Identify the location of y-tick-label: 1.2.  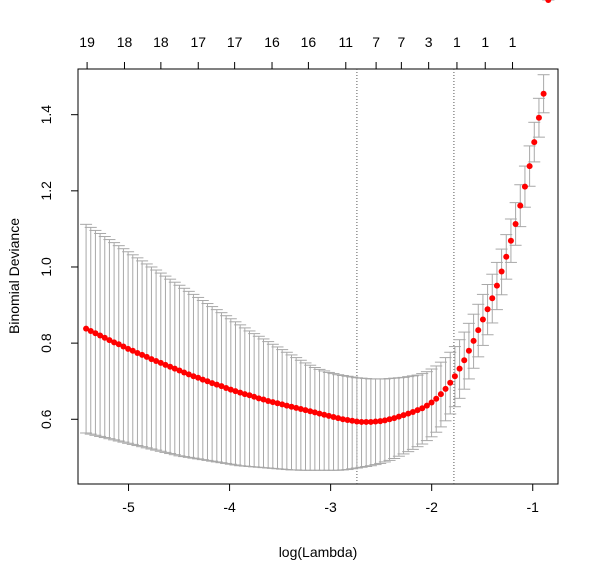
(46, 191).